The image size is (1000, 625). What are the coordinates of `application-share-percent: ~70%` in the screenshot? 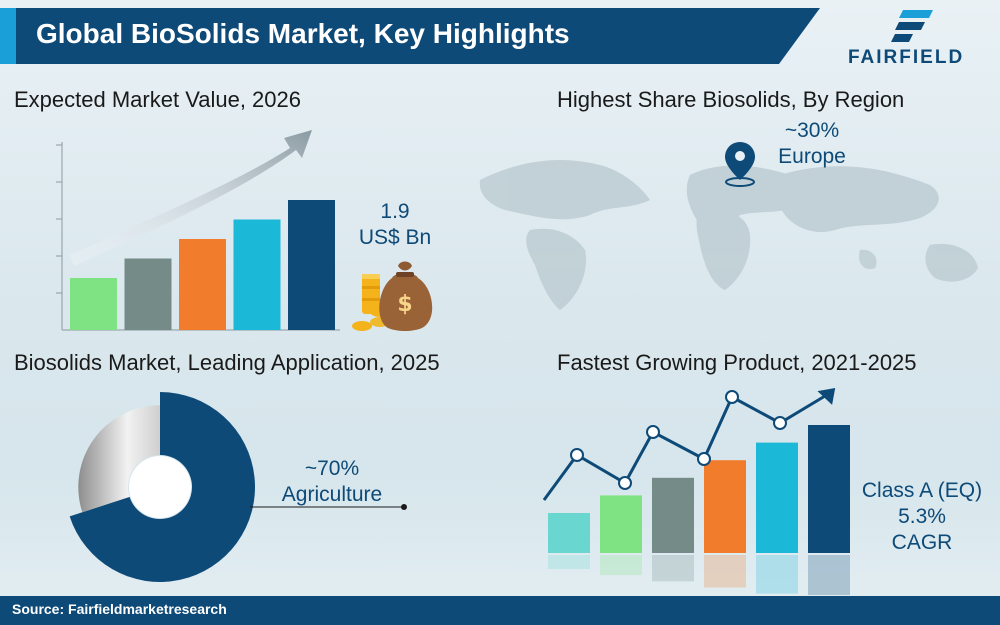 It's located at (332, 468).